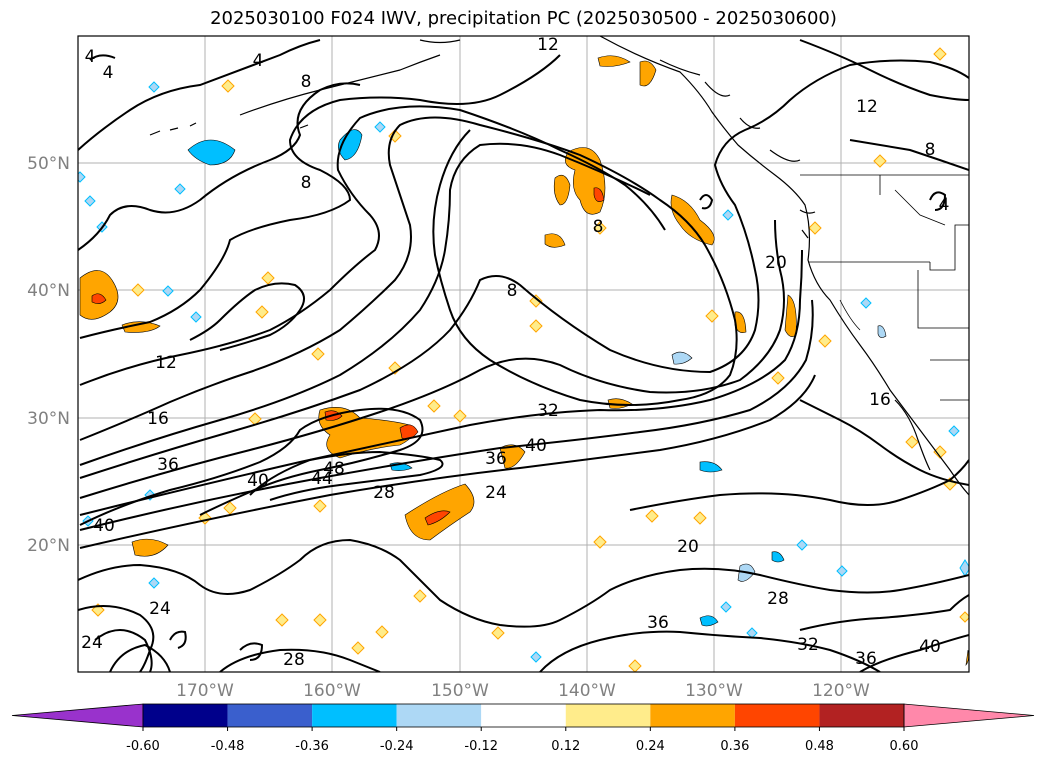 The width and height of the screenshot is (1047, 765). What do you see at coordinates (884, 287) in the screenshot?
I see `political-borders` at bounding box center [884, 287].